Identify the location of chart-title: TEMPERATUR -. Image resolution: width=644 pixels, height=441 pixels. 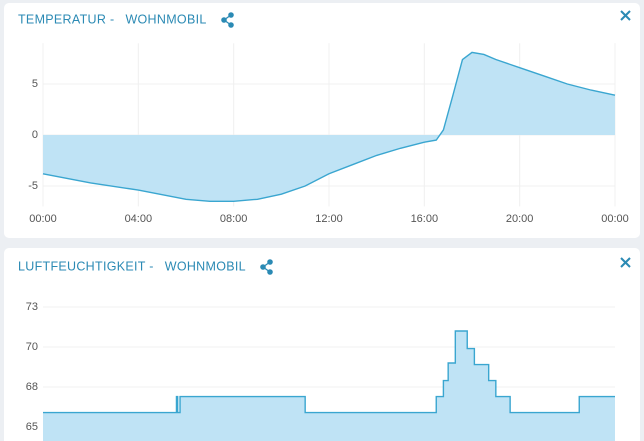
(66, 19).